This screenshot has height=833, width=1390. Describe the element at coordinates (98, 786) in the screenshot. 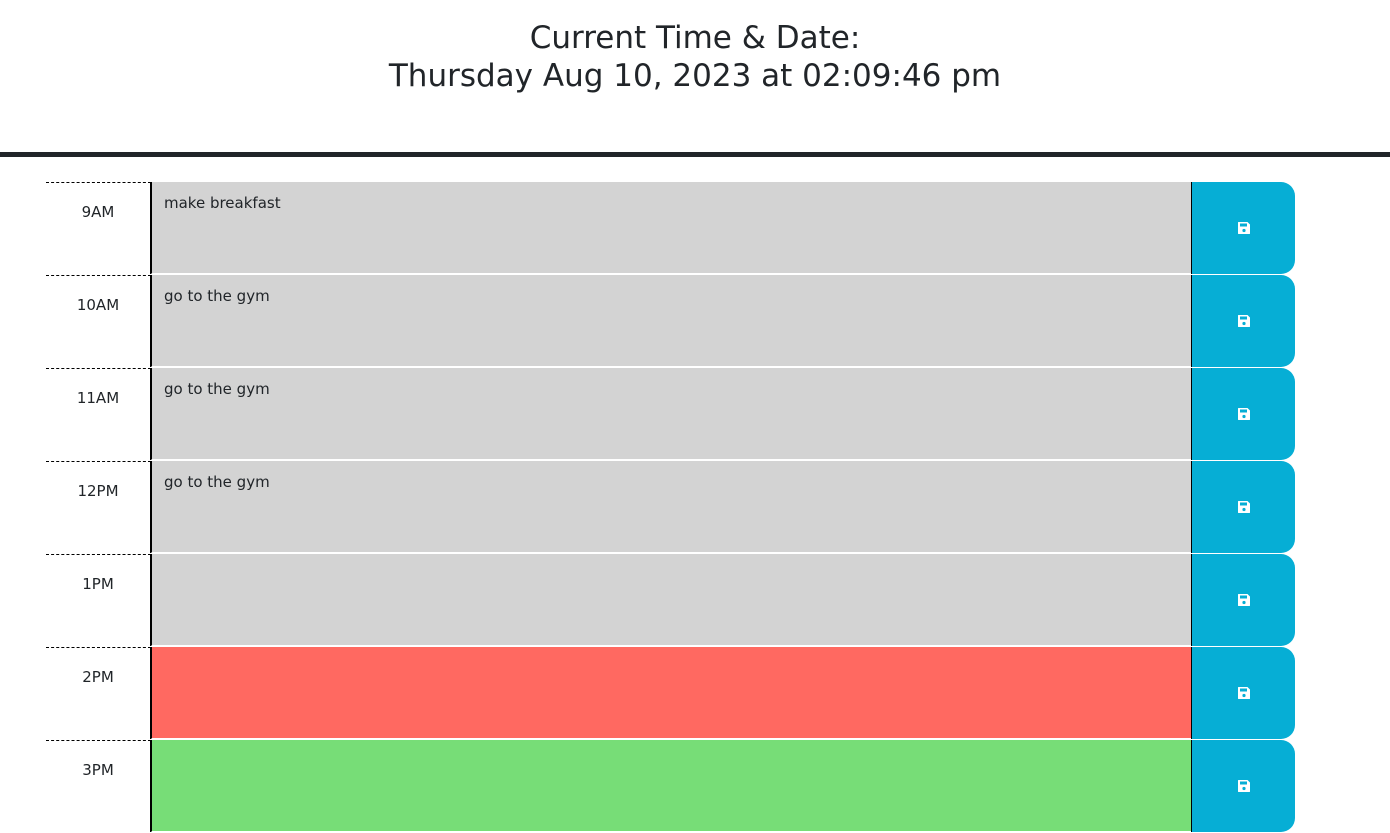

I see `hour-label: 3PM` at that location.